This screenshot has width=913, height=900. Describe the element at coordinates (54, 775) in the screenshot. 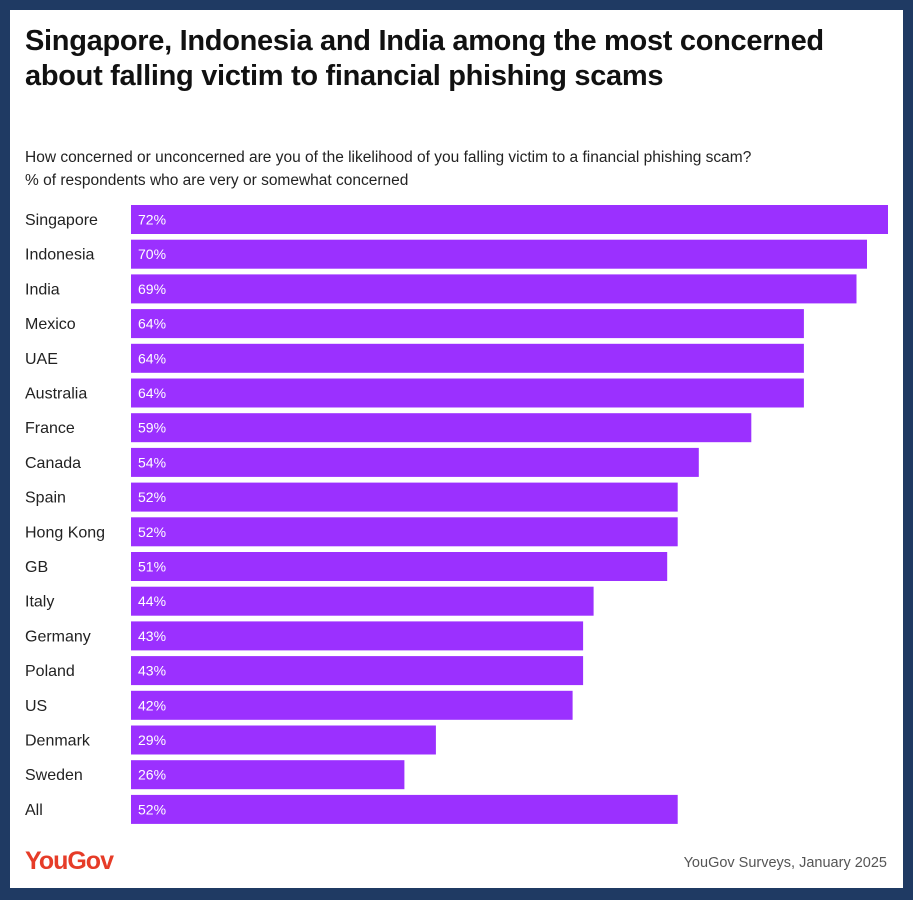

I see `category-label: Sweden` at that location.